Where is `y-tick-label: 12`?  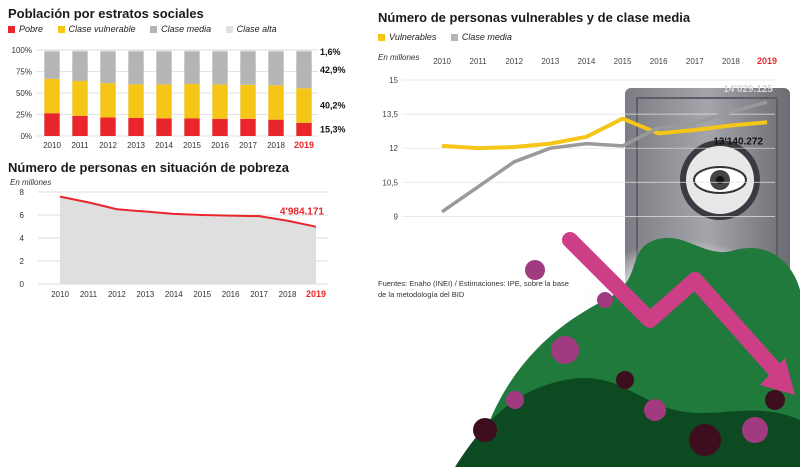 y-tick-label: 12 is located at coordinates (393, 148).